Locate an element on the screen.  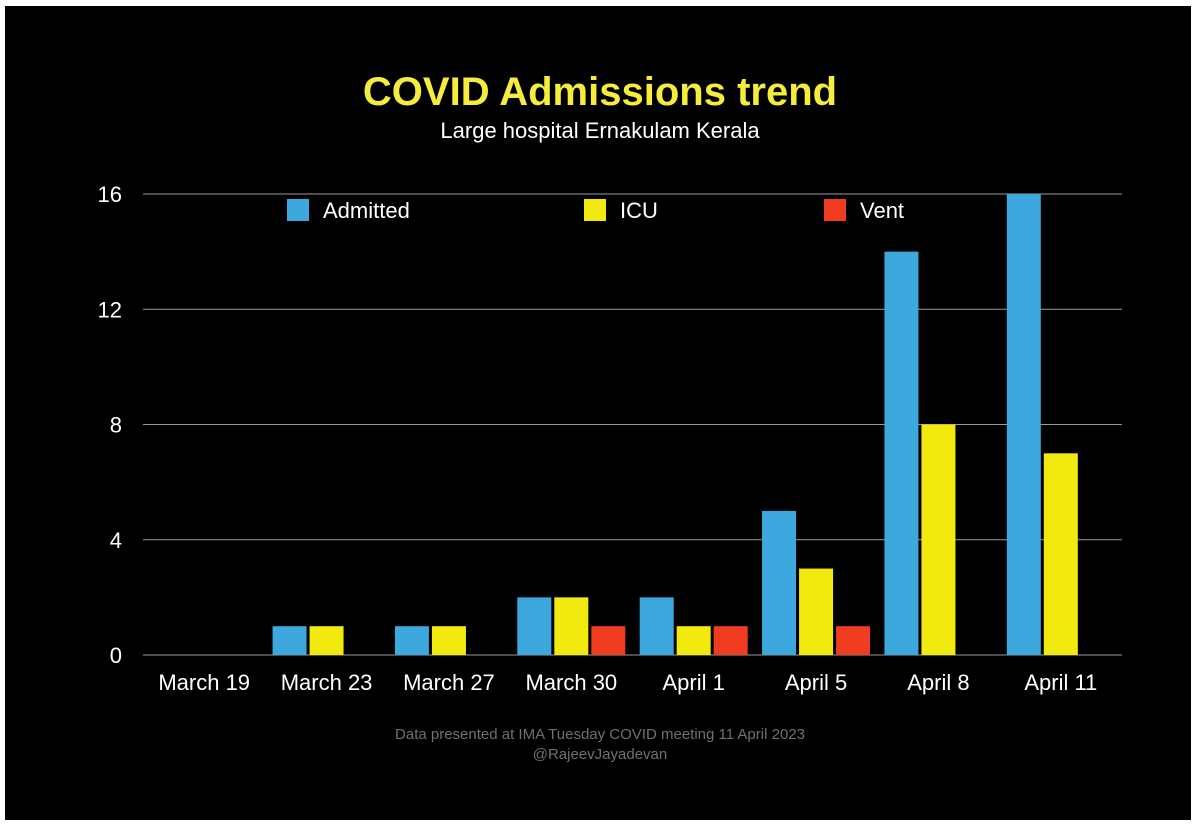
x-tick-label: March 27 is located at coordinates (449, 682).